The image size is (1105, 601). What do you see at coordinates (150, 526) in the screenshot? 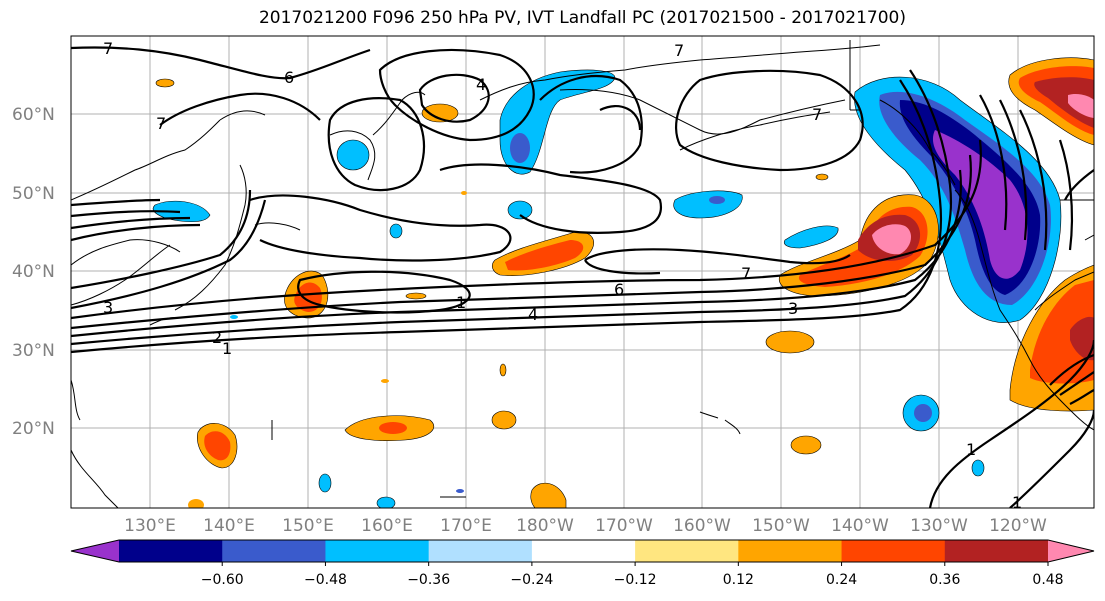
I see `lon-label: 130°E` at bounding box center [150, 526].